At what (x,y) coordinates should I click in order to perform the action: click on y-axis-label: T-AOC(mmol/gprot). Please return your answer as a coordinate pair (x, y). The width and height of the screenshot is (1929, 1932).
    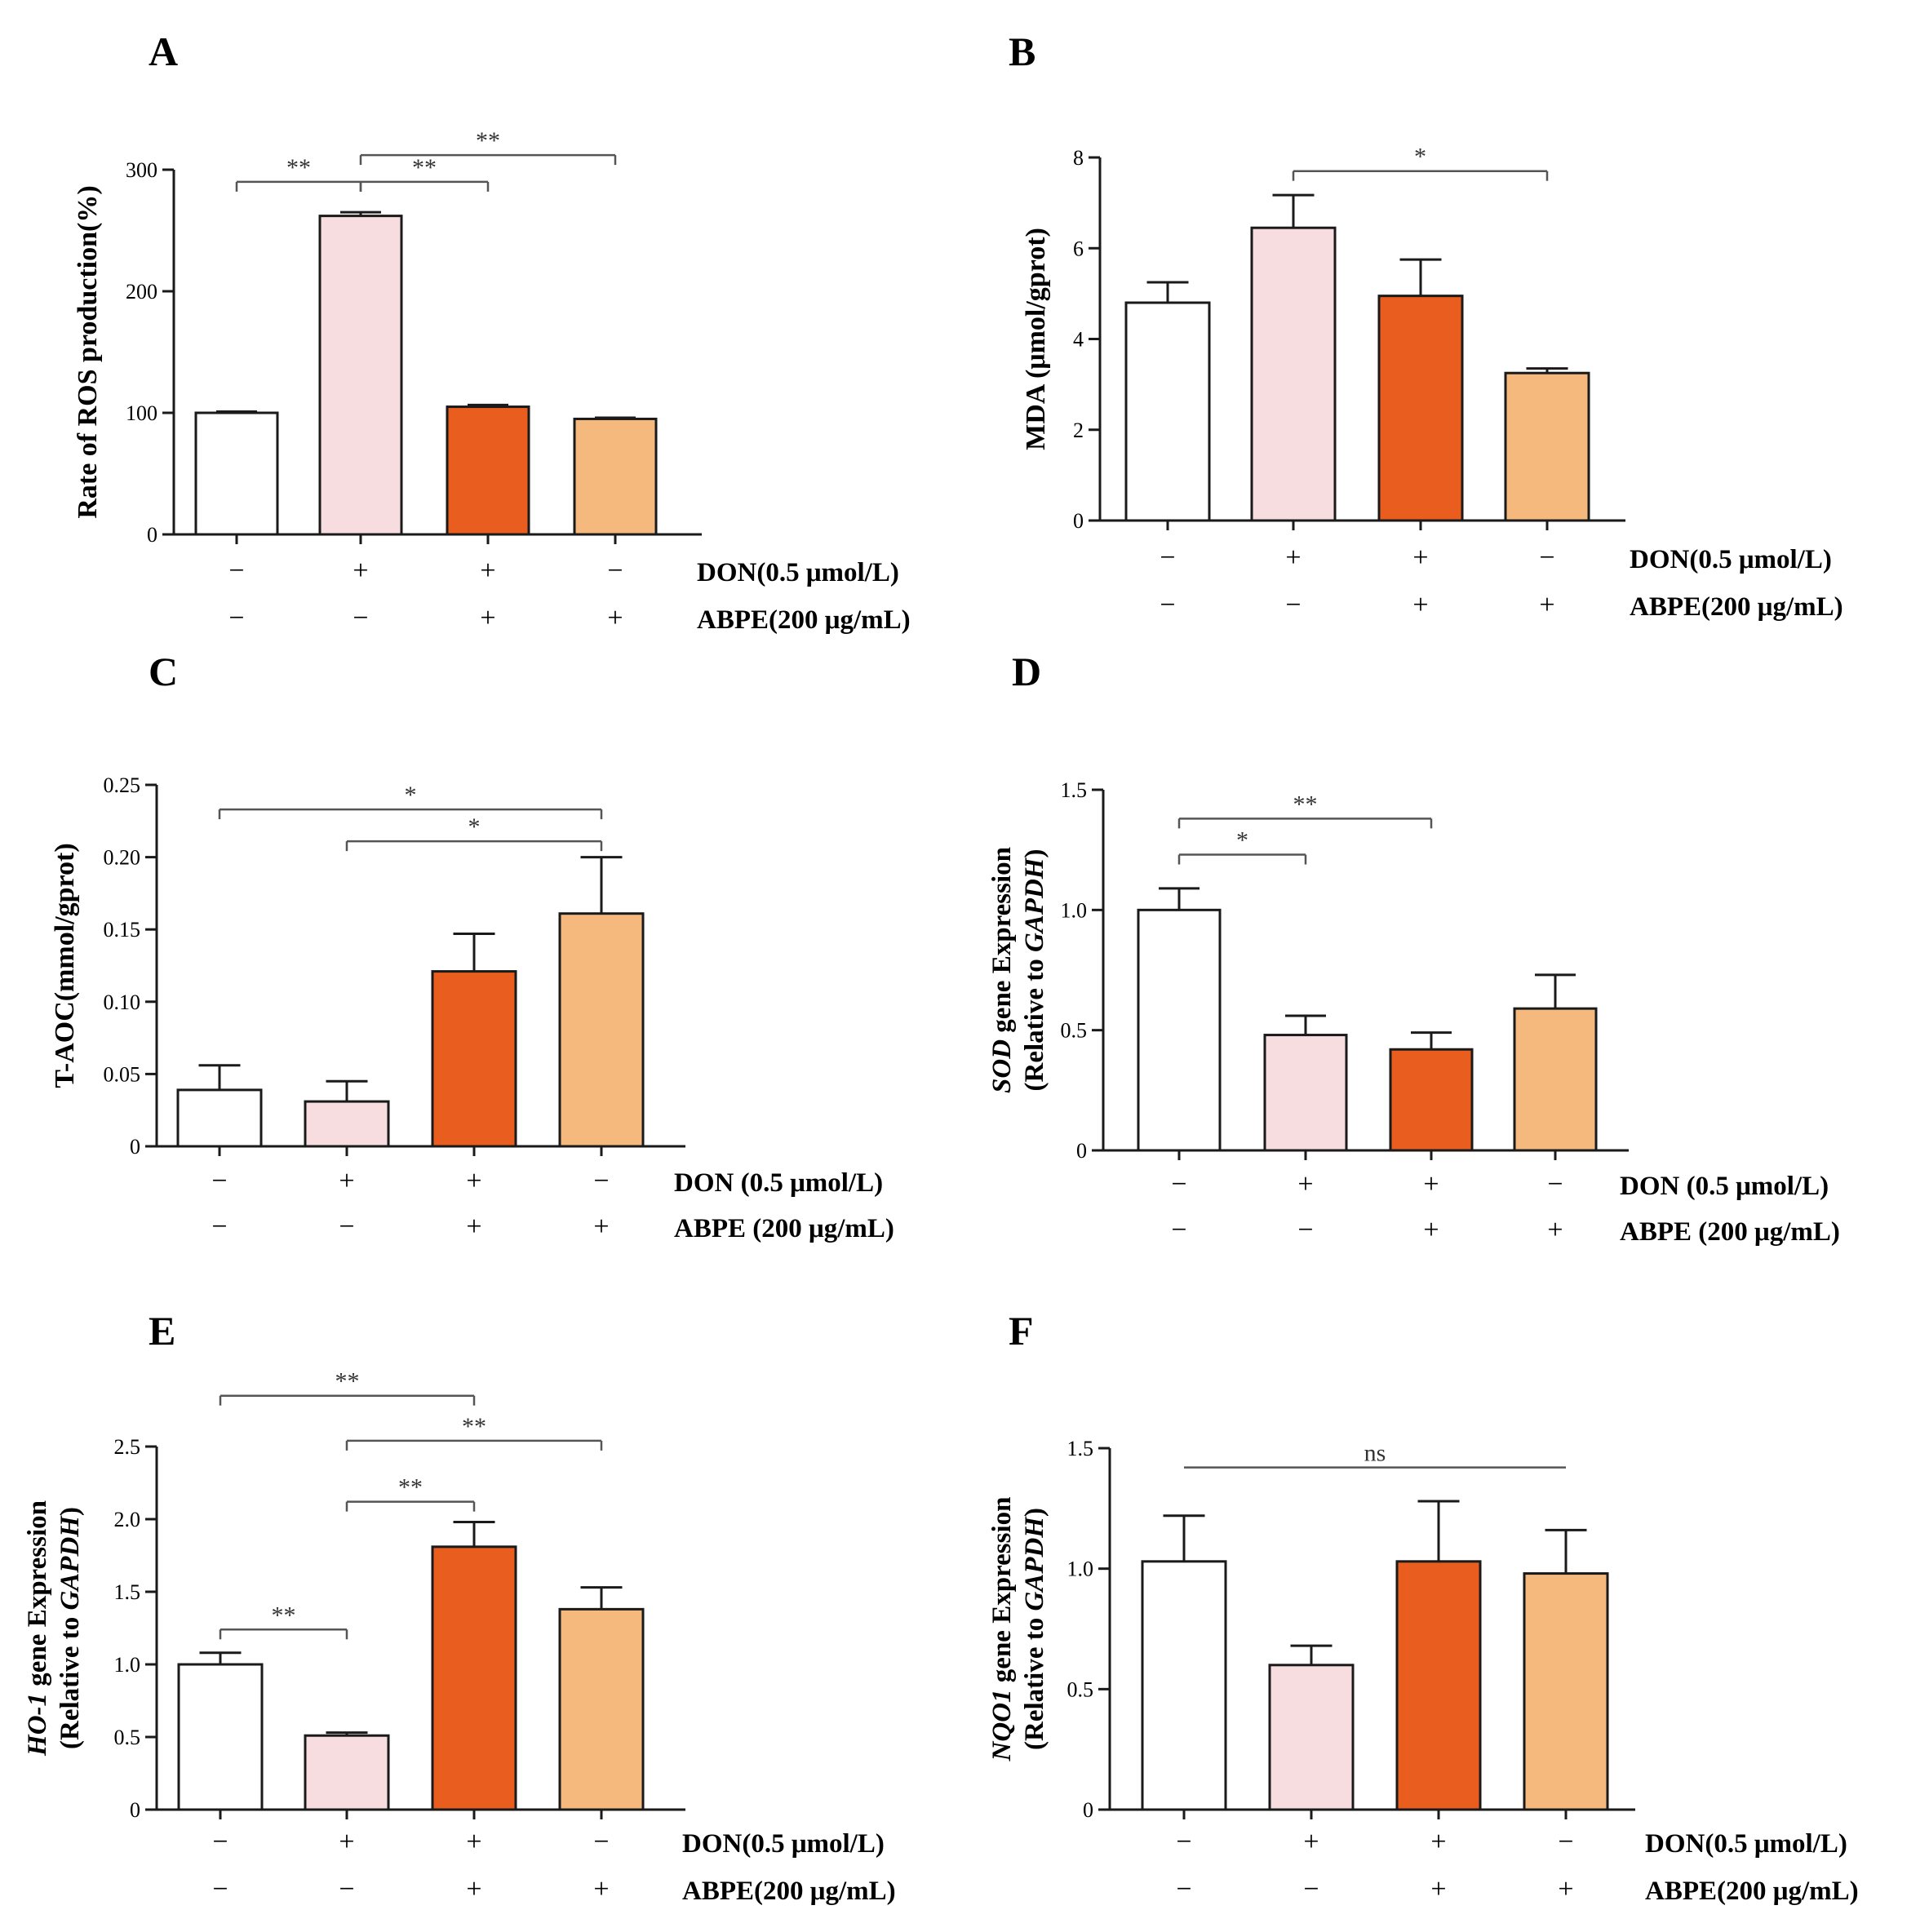
    Looking at the image, I should click on (65, 966).